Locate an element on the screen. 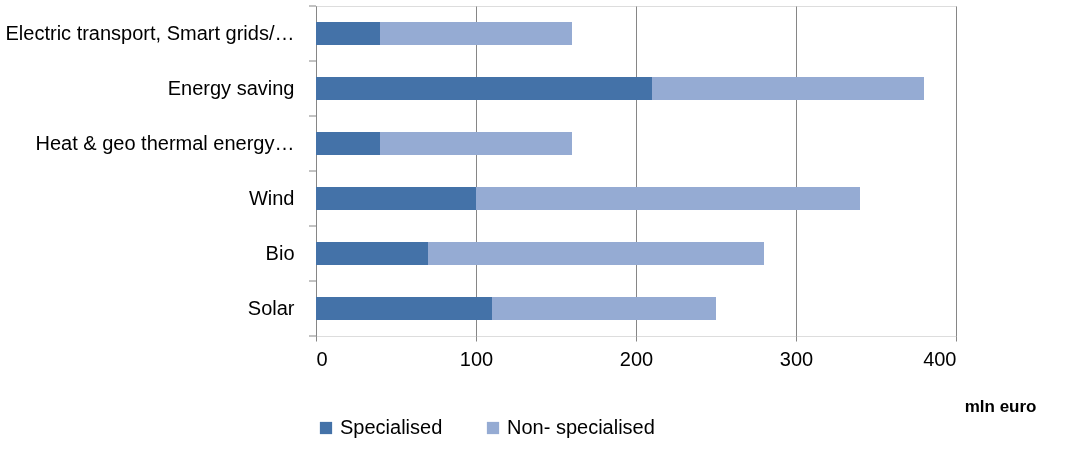  x-tick-label: 200 is located at coordinates (636, 358).